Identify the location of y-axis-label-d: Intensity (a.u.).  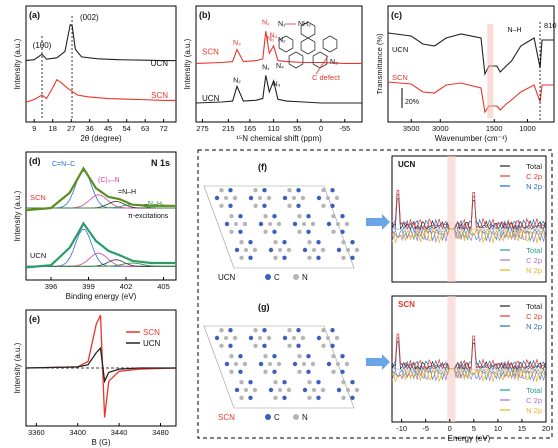
(17, 215).